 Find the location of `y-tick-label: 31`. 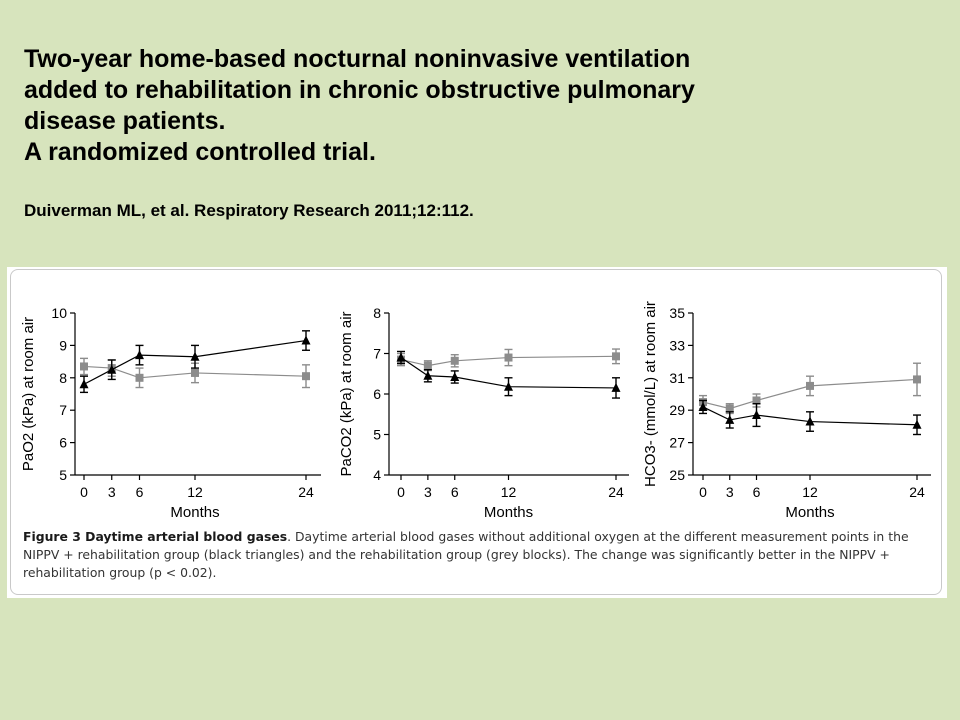

y-tick-label: 31 is located at coordinates (677, 378).